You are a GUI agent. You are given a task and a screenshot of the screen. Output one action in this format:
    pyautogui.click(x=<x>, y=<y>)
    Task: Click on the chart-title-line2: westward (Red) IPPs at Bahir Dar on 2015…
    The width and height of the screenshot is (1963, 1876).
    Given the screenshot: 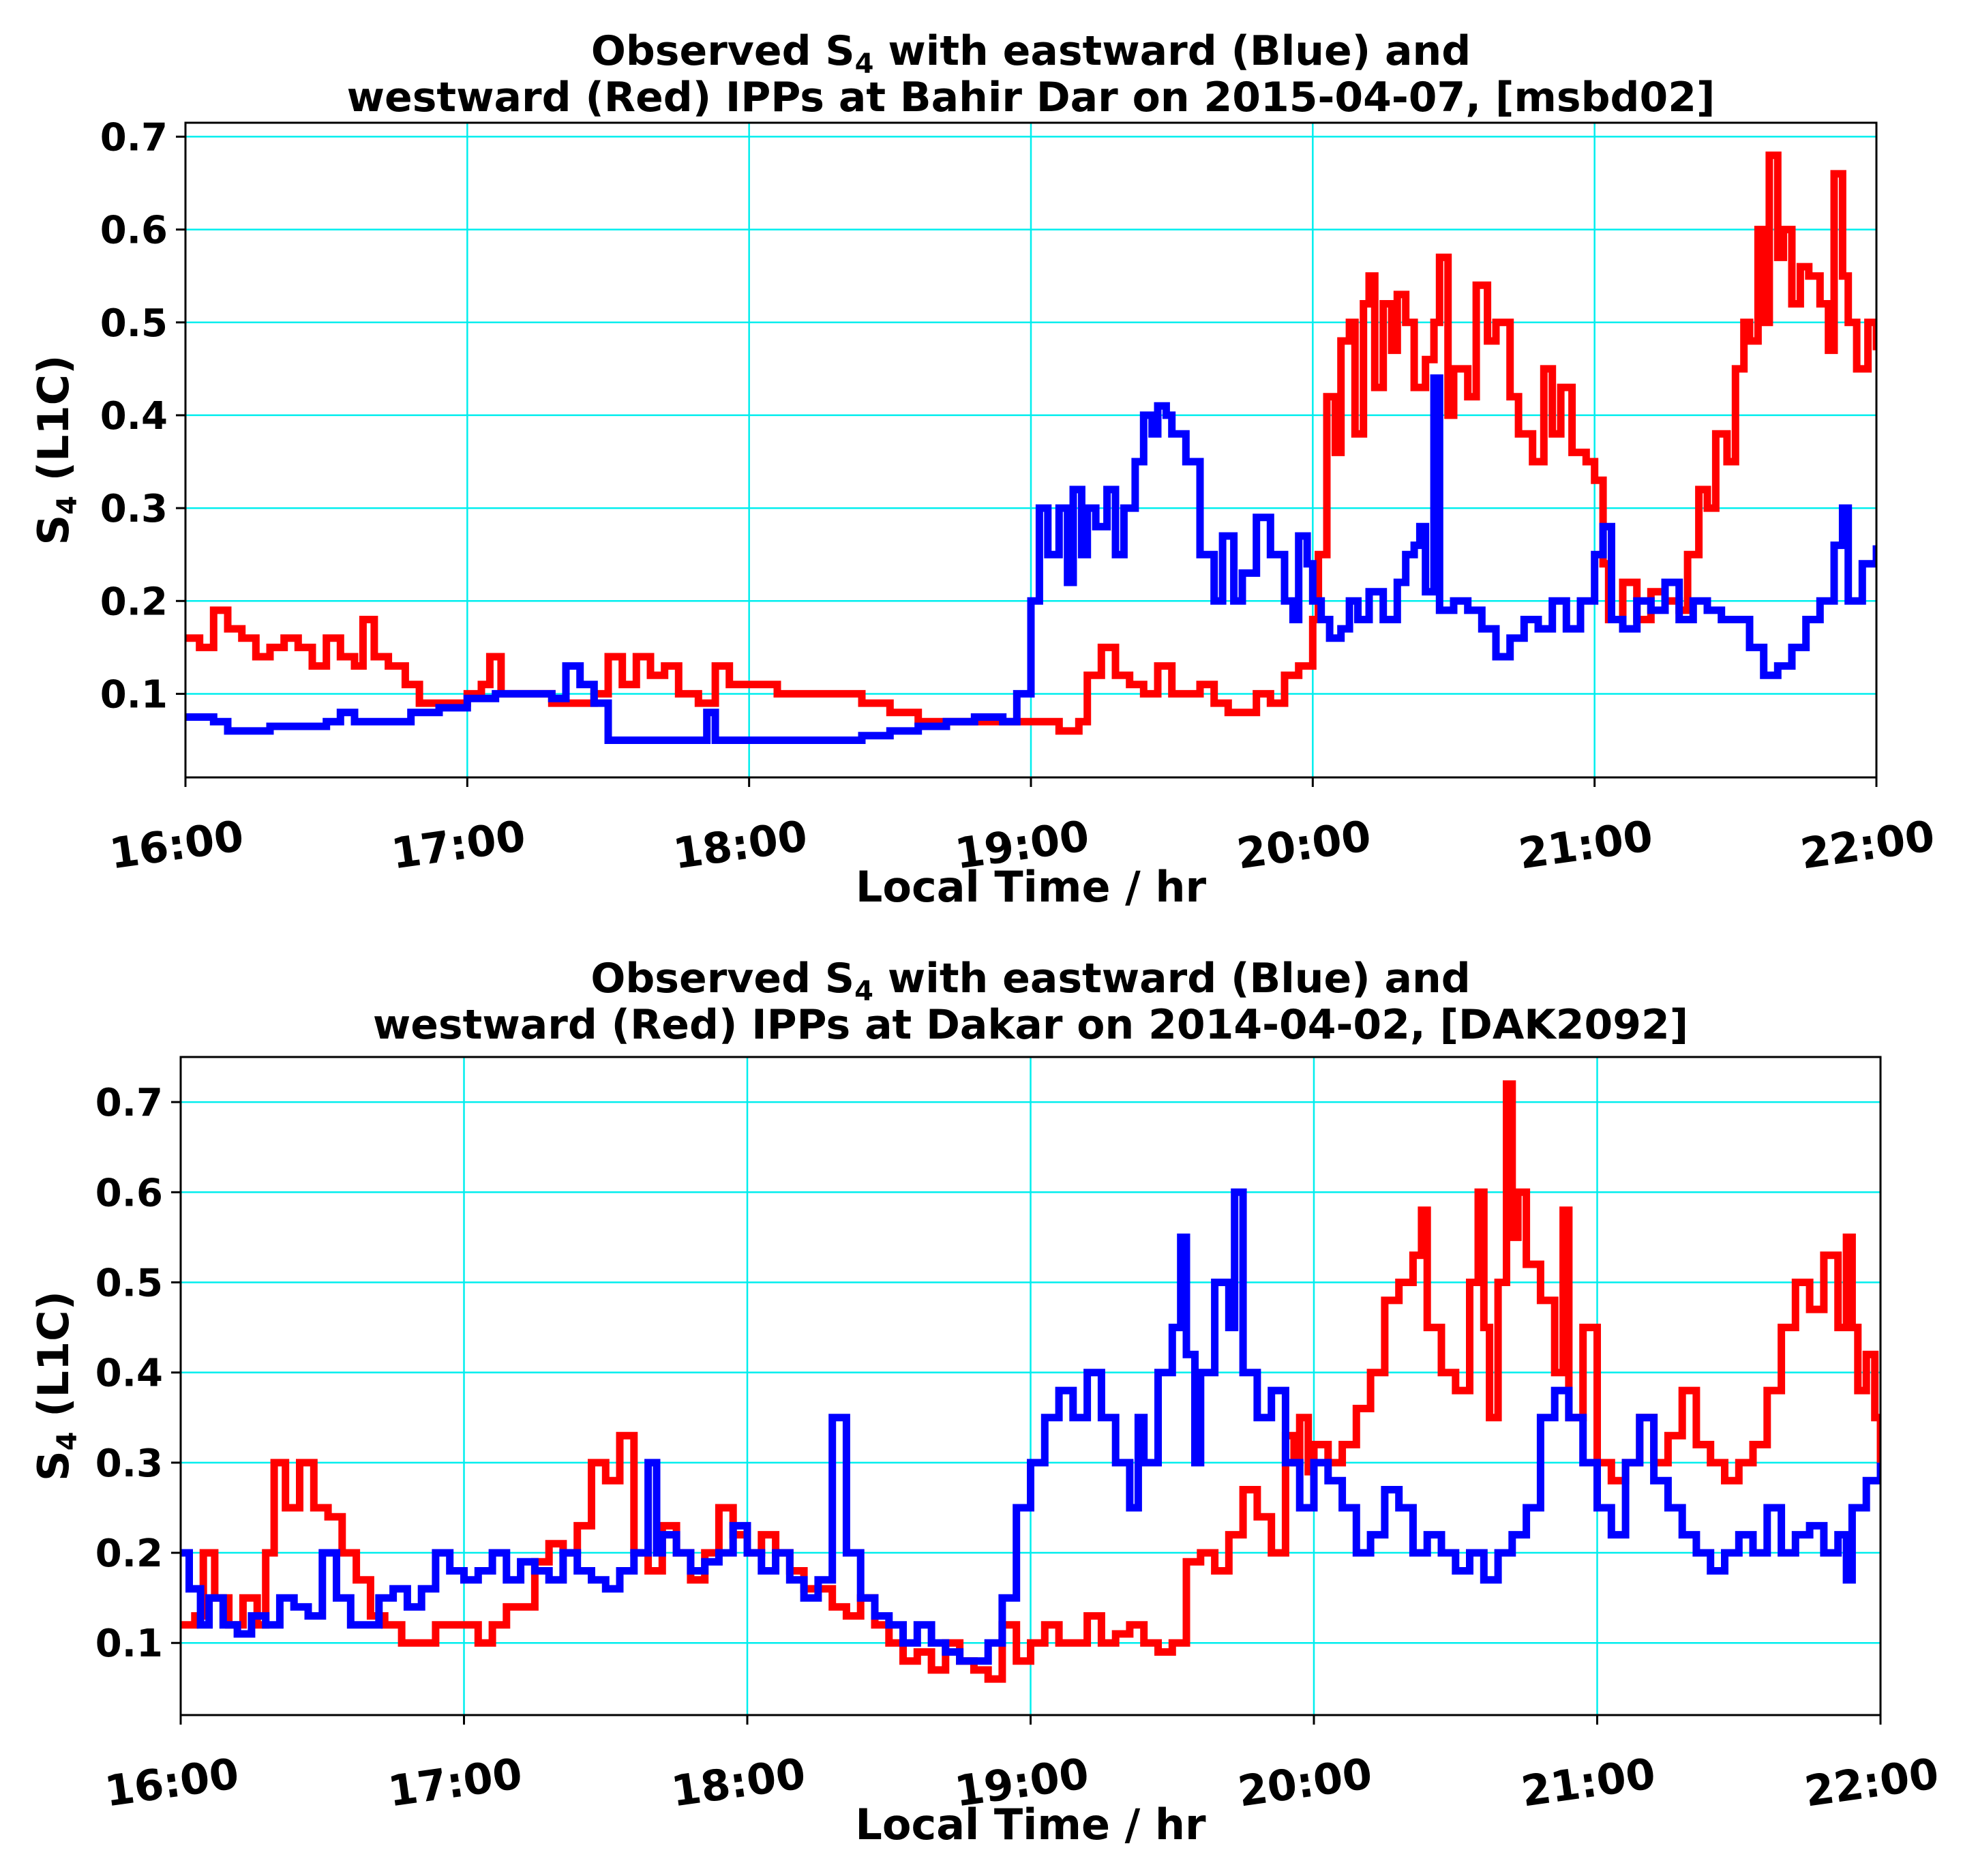 What is the action you would take?
    pyautogui.click(x=1031, y=98)
    